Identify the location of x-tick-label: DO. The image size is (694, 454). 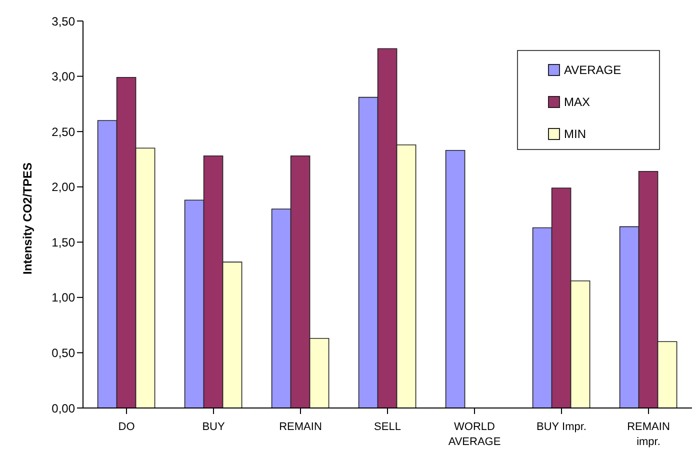
(127, 427).